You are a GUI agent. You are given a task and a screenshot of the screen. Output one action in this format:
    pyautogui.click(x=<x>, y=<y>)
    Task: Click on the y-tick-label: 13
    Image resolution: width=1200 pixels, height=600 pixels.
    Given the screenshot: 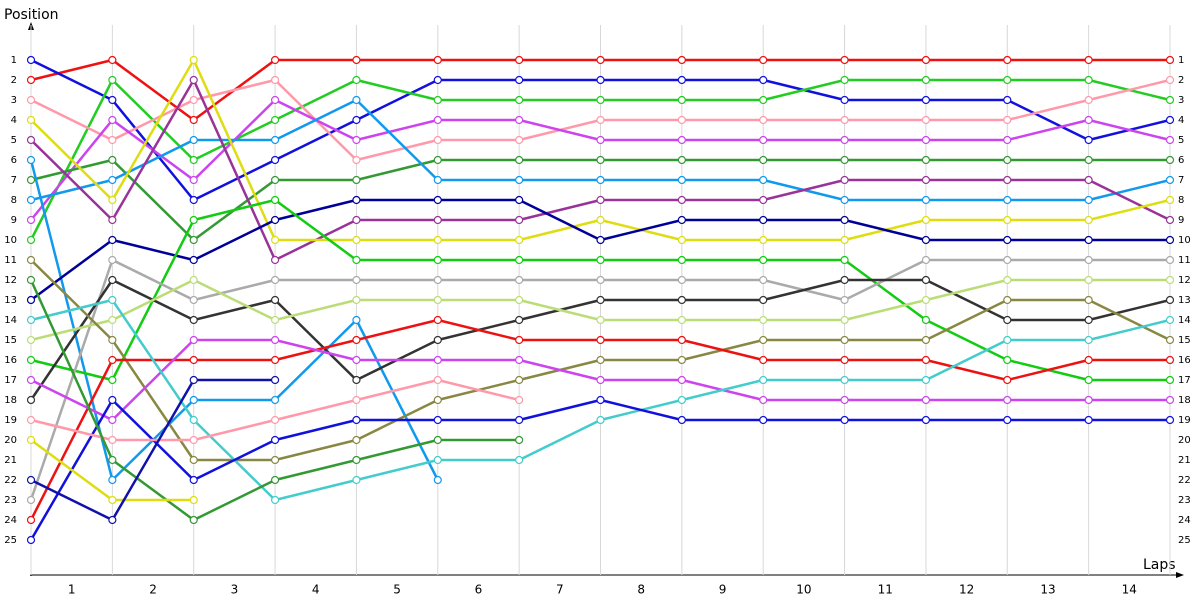 What is the action you would take?
    pyautogui.click(x=10, y=300)
    